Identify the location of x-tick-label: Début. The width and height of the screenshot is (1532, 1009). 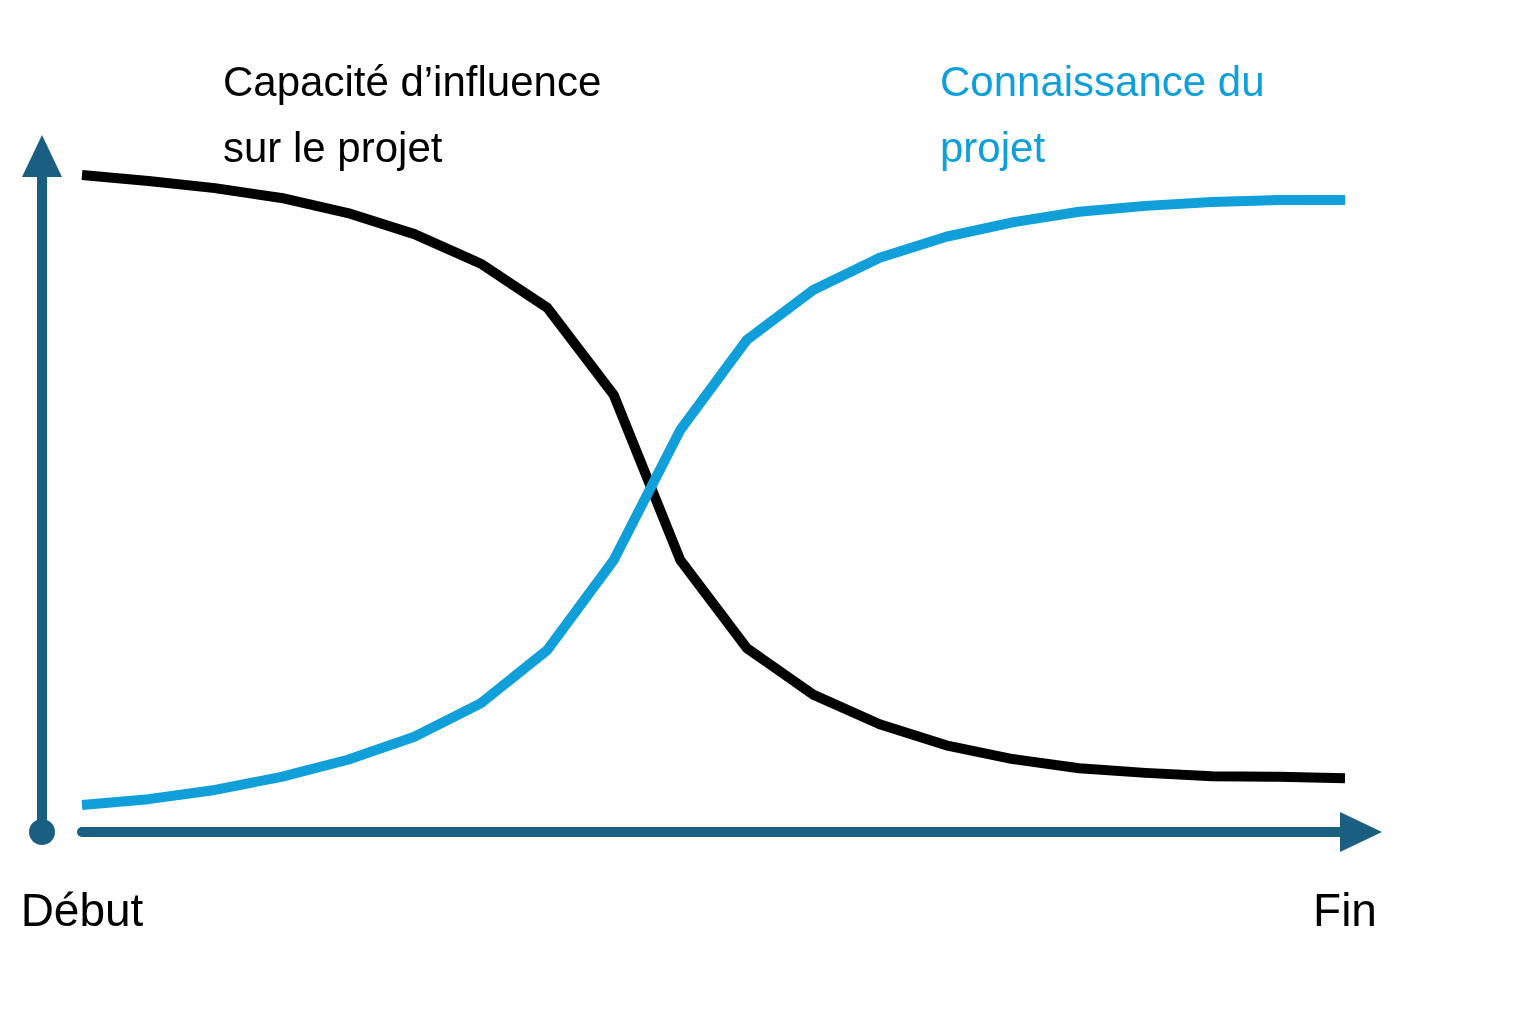
(82, 910).